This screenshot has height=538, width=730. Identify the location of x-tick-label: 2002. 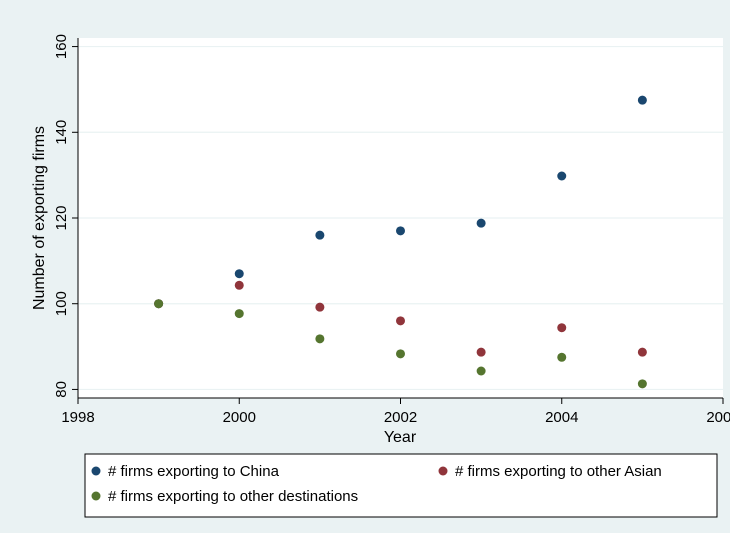
(400, 417).